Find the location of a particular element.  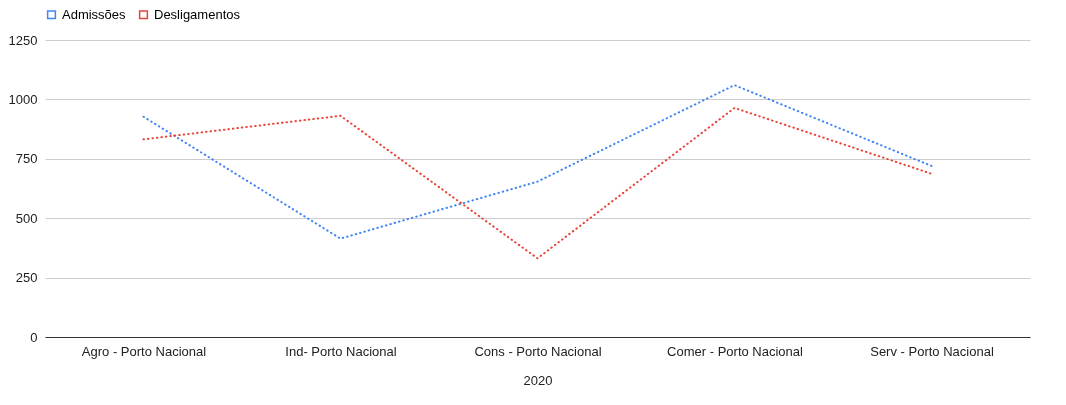

x-tick-label: Cons - Porto Nacional is located at coordinates (538, 351).